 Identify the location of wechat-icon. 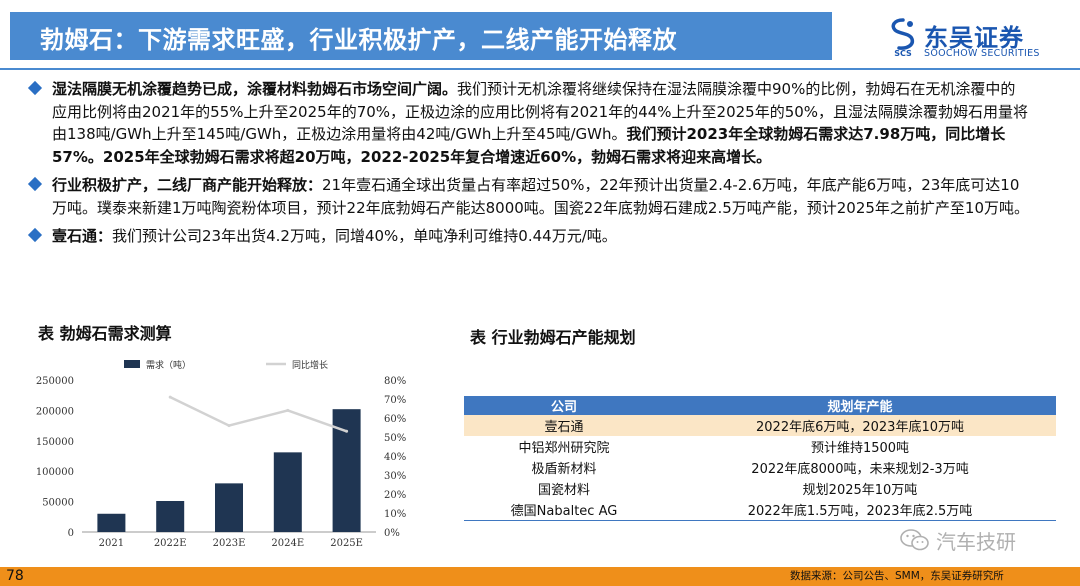
(914, 540).